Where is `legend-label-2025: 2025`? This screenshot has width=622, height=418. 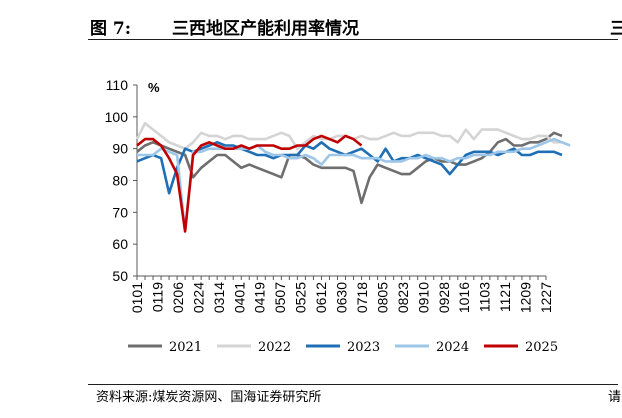
legend-label-2025: 2025 is located at coordinates (541, 347).